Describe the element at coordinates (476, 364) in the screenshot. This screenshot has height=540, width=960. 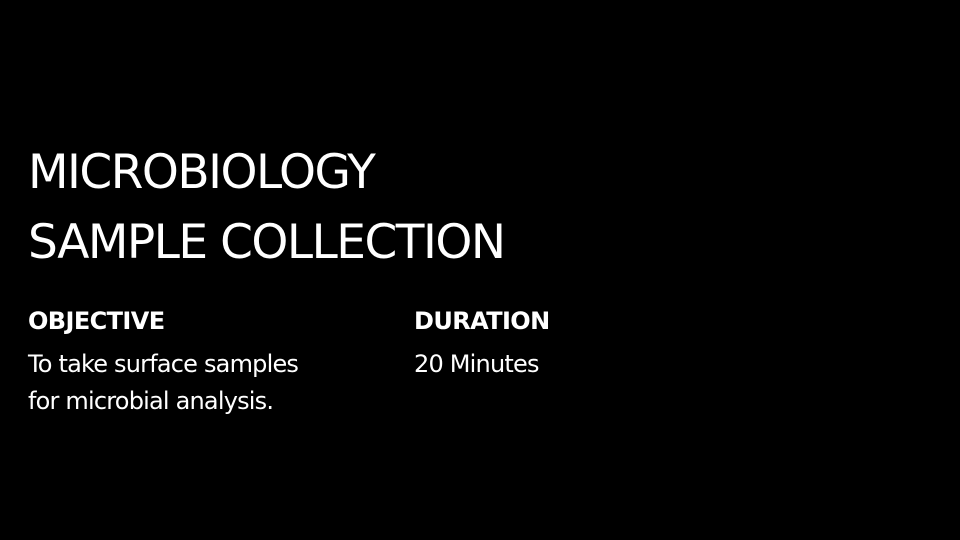
I see `duration-text: 20 Minutes` at that location.